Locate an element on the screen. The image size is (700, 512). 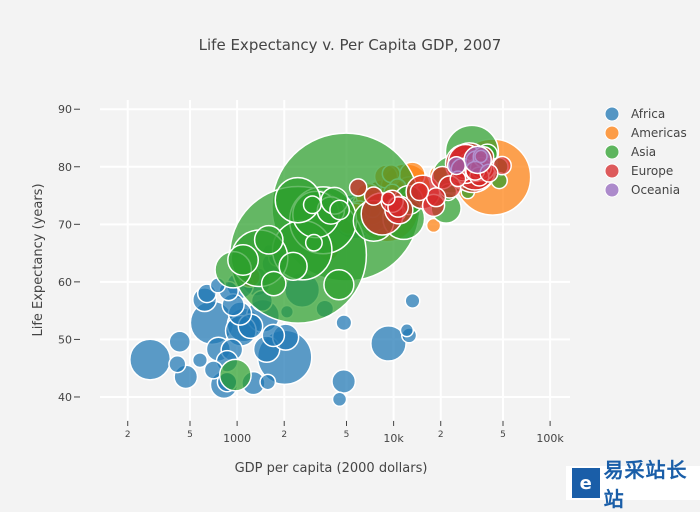
x-axis-label: GDP per capita (2000 dollars) is located at coordinates (331, 468).